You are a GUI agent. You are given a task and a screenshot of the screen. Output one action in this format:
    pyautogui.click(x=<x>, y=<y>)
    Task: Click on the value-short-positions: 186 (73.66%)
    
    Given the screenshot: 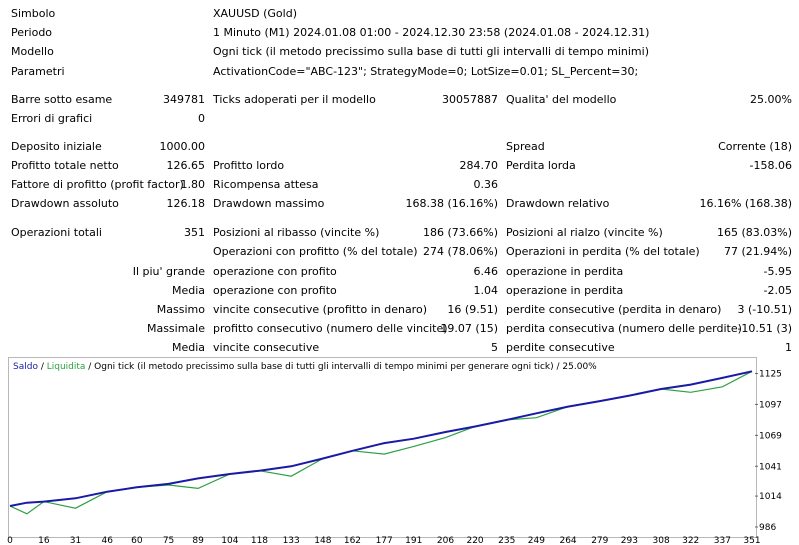 What is the action you would take?
    pyautogui.click(x=460, y=232)
    